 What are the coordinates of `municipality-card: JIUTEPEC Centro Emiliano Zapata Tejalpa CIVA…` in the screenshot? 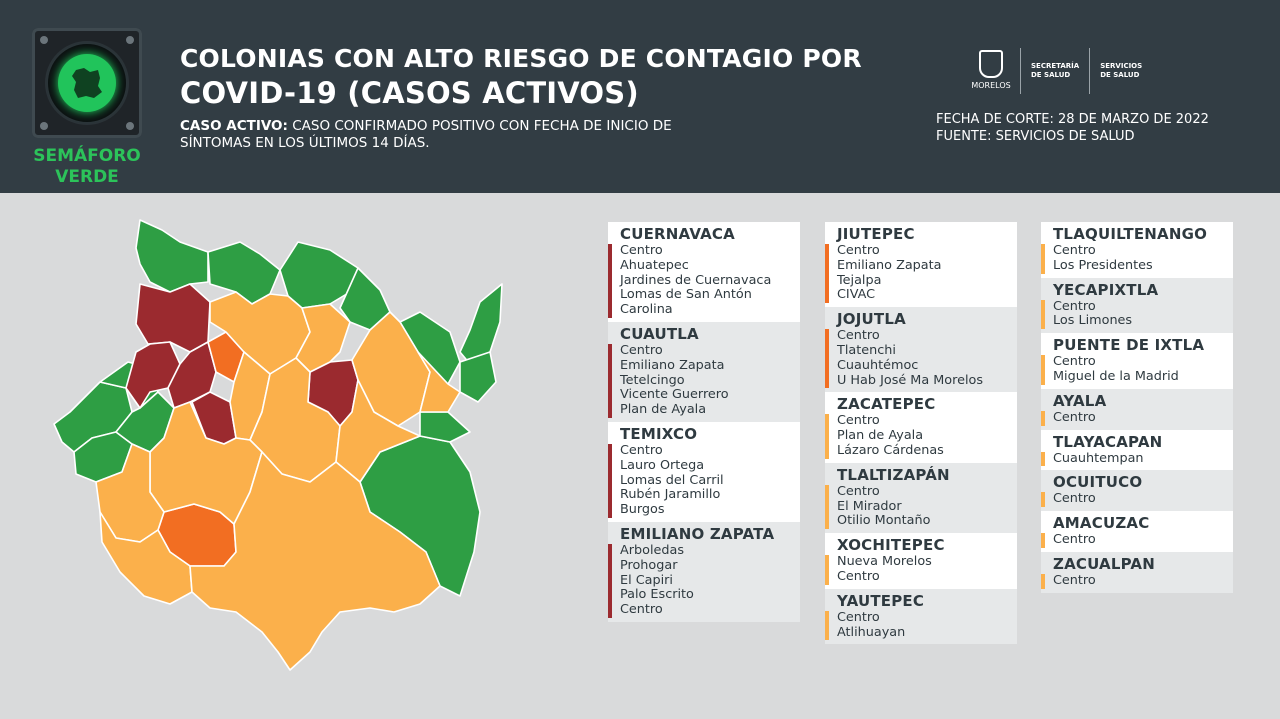 It's located at (921, 265).